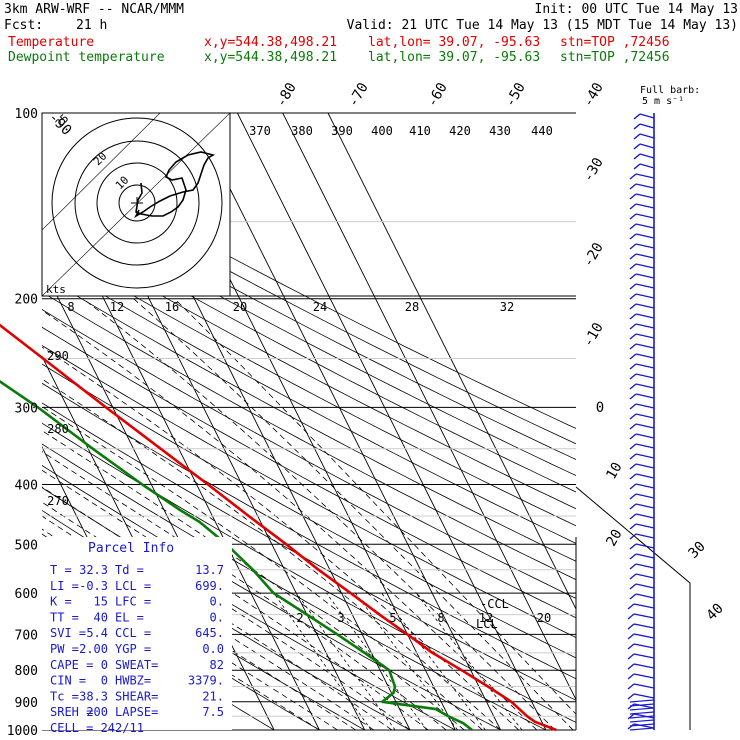 Image resolution: width=740 pixels, height=740 pixels. What do you see at coordinates (209, 633) in the screenshot?
I see `parcel-info-cell: 645.` at bounding box center [209, 633].